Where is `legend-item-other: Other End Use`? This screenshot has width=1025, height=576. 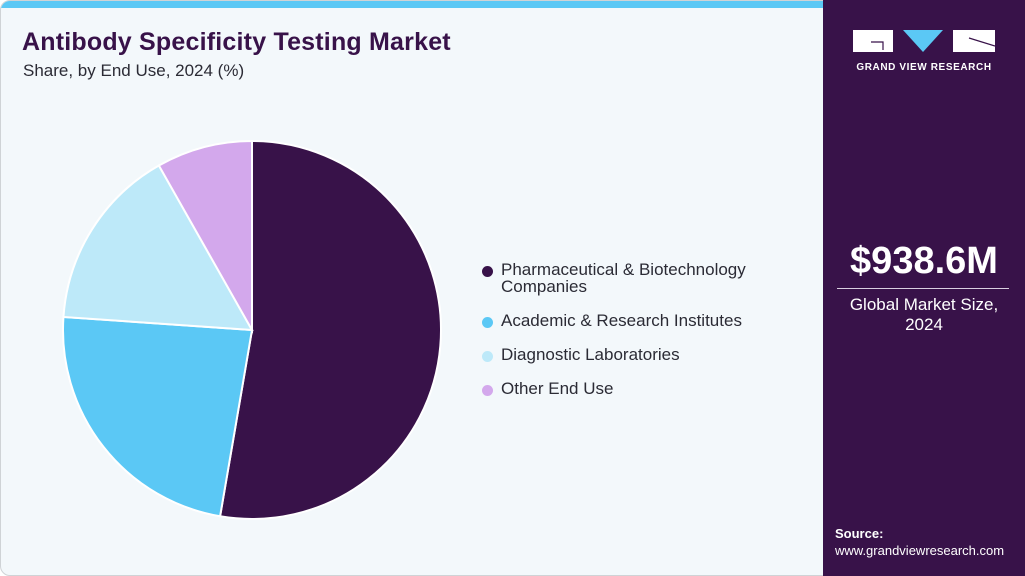
legend-item-other: Other End Use is located at coordinates (647, 388).